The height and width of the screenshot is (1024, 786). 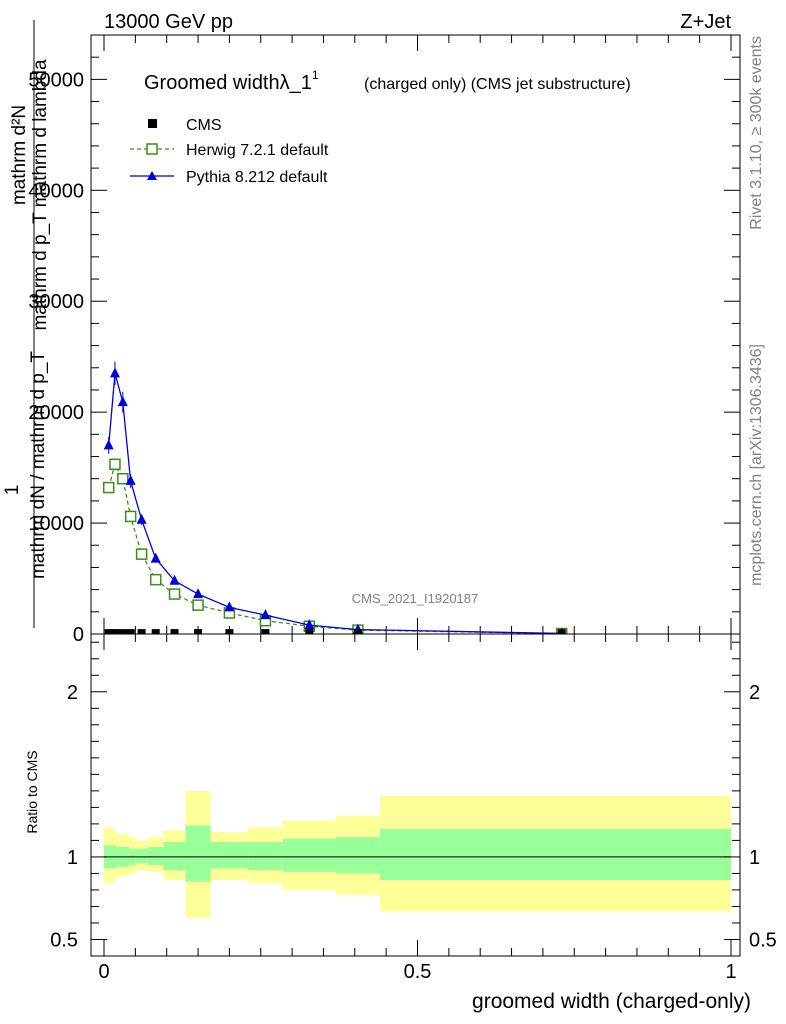 I want to click on legend-pythia-label: Pythia 8.212 default, so click(x=257, y=177).